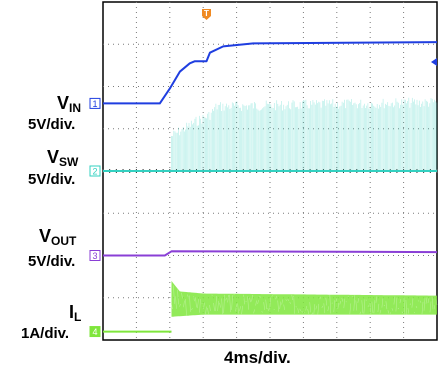  I want to click on vin-label: VIN, so click(69, 104).